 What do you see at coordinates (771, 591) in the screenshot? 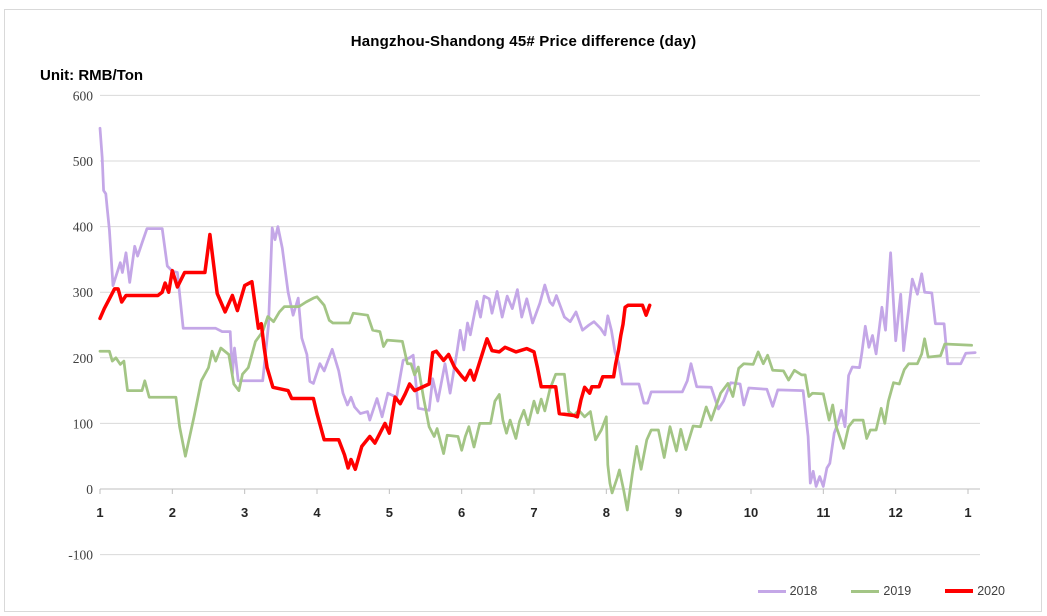
I see `legend-swatch-2018` at bounding box center [771, 591].